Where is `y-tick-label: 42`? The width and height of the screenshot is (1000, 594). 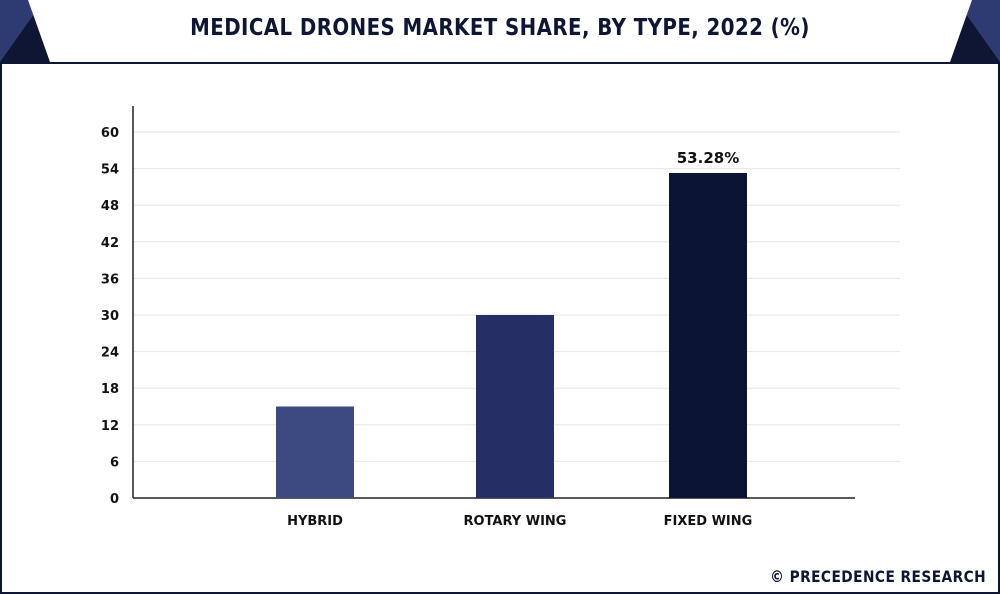
y-tick-label: 42 is located at coordinates (110, 243).